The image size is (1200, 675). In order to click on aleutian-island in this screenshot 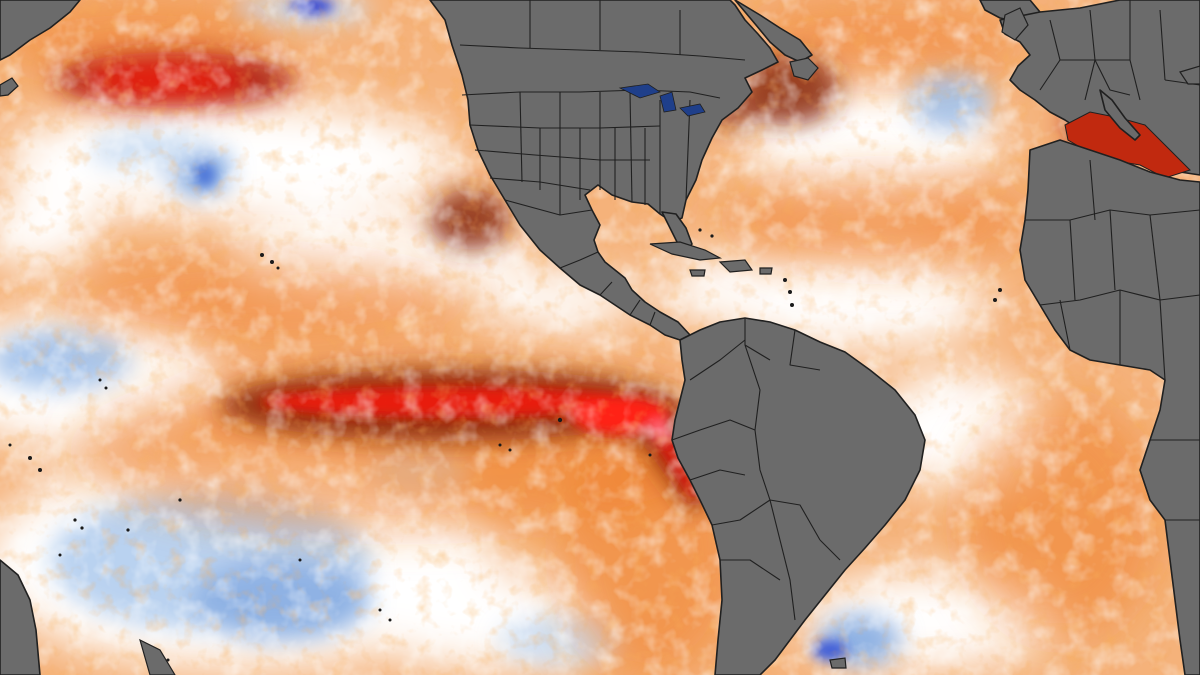, I will do `click(9, 87)`.